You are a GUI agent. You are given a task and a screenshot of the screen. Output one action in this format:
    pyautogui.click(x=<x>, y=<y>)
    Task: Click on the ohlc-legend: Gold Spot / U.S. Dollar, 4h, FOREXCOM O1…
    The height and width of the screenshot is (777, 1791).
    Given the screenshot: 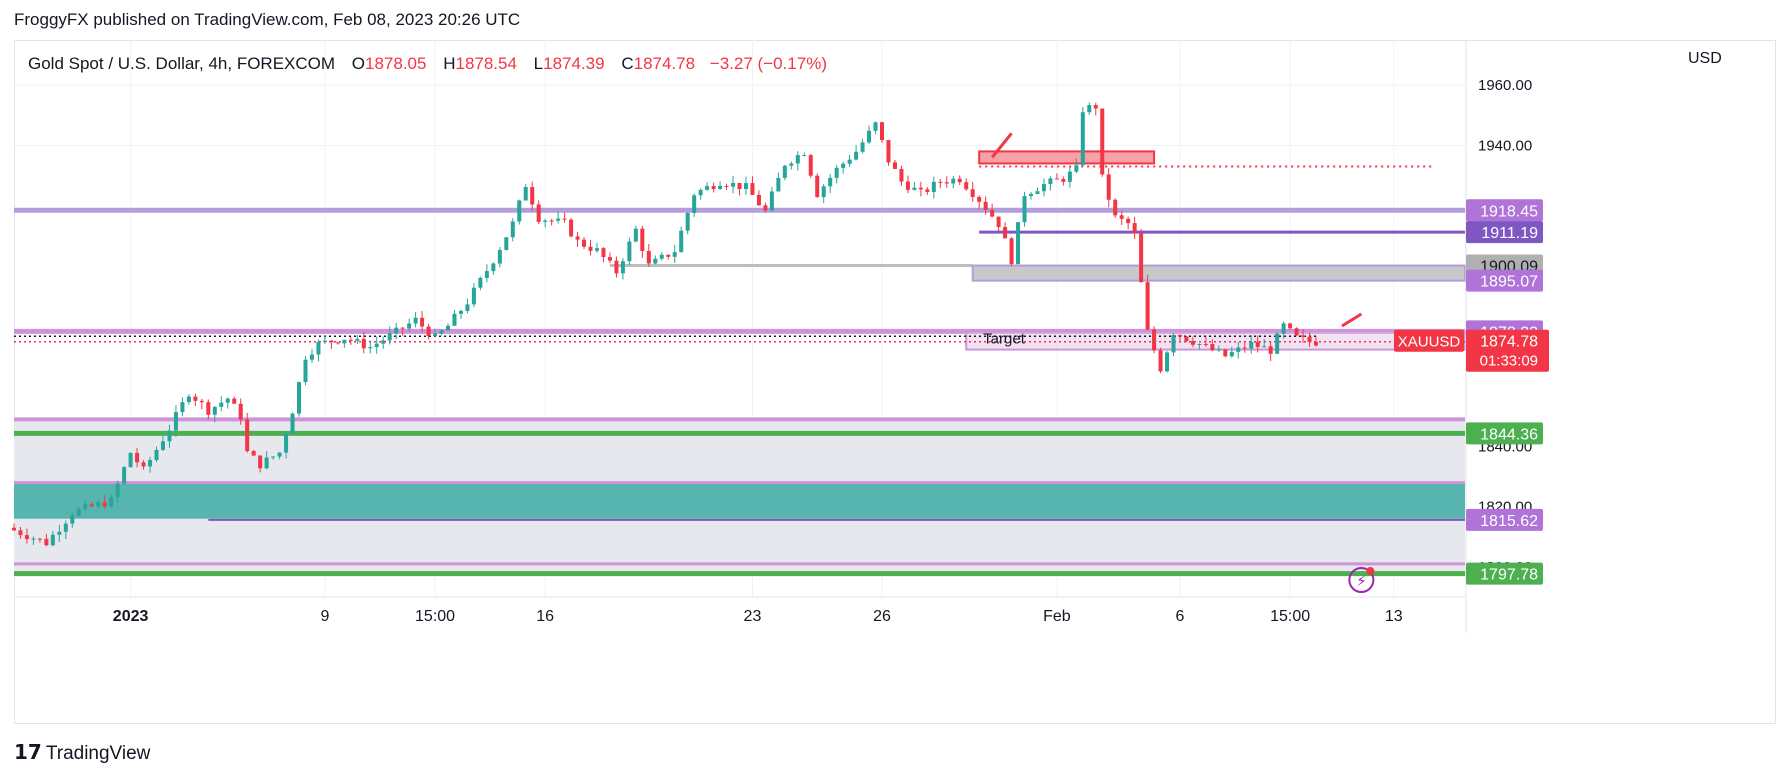 What is the action you would take?
    pyautogui.click(x=427, y=64)
    